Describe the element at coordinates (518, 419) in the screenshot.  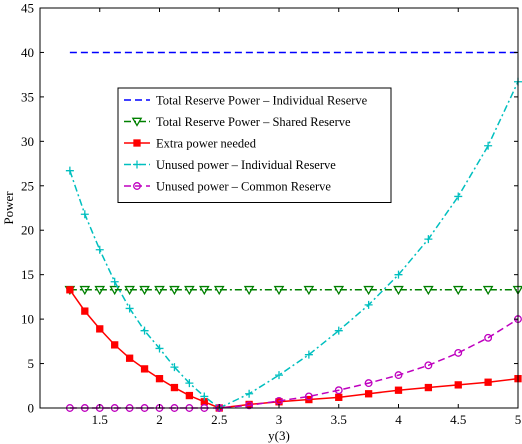
I see `x-tick-label: 5` at that location.